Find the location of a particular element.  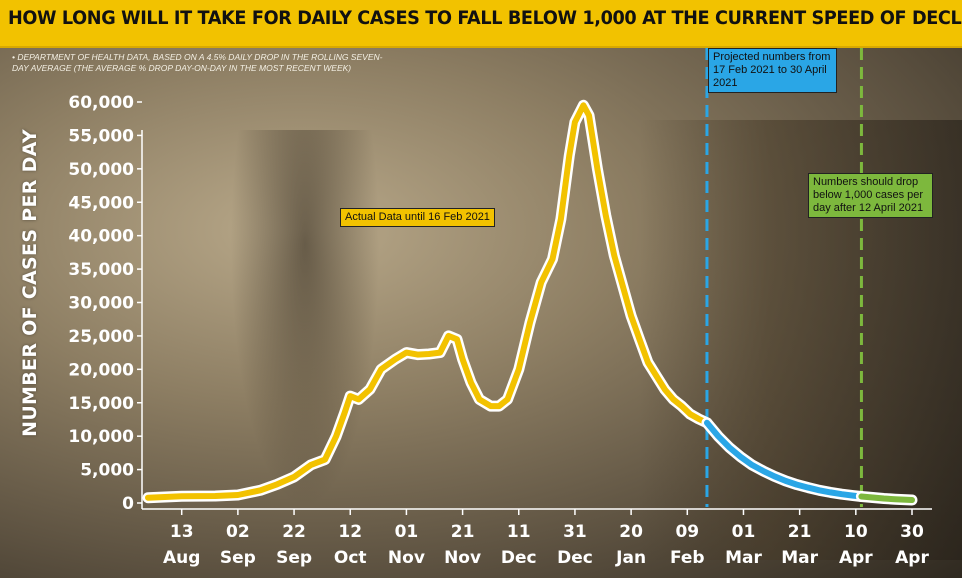

x-tick-day: 30 is located at coordinates (912, 532).